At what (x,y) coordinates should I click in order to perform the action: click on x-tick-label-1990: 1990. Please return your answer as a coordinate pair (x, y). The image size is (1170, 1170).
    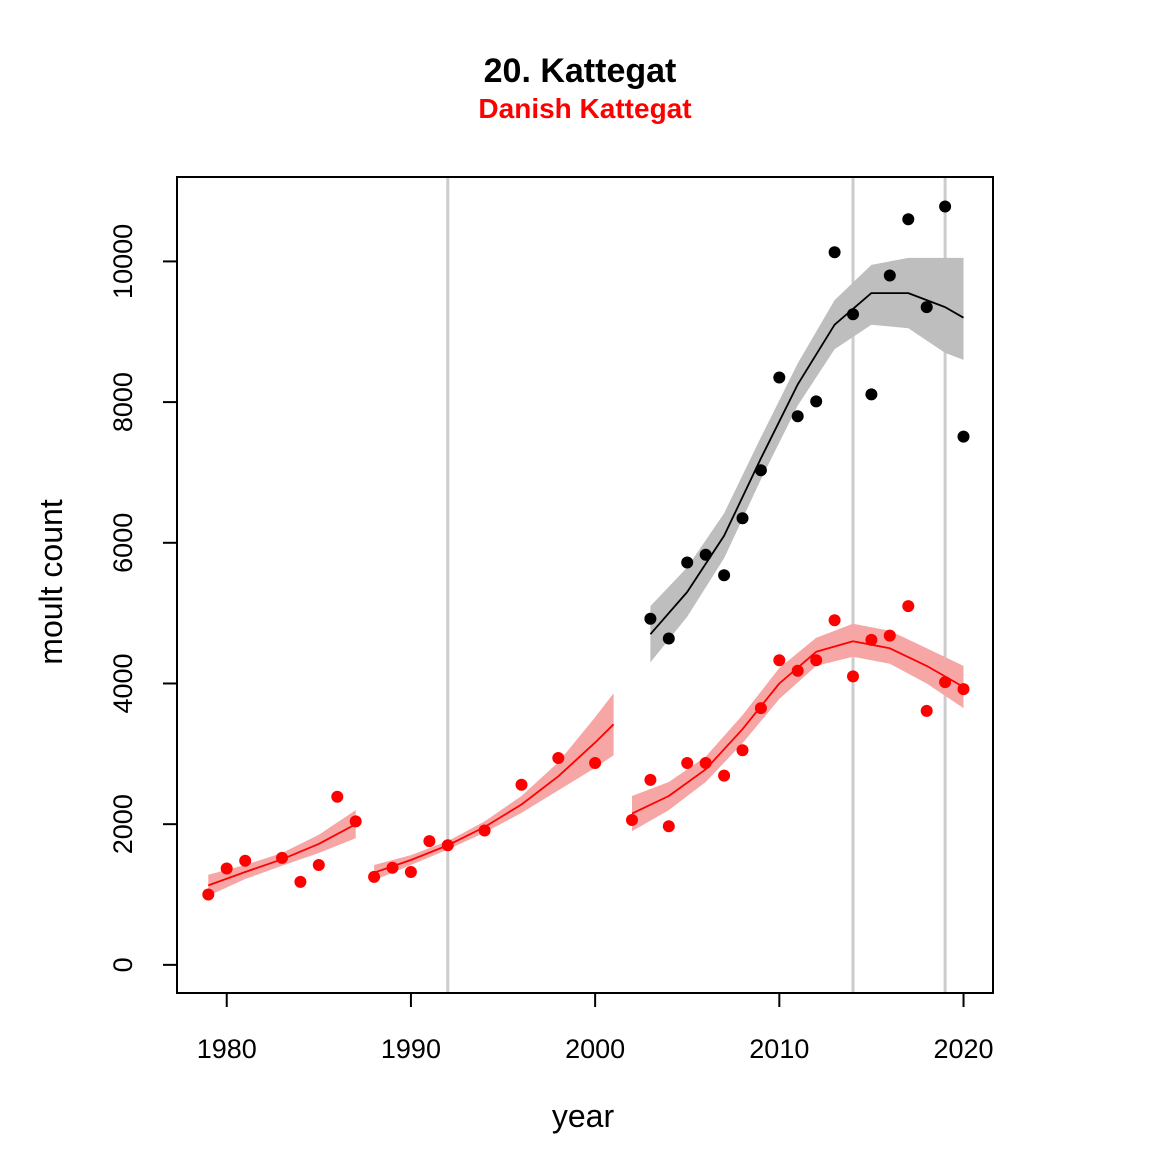
    Looking at the image, I should click on (411, 1049).